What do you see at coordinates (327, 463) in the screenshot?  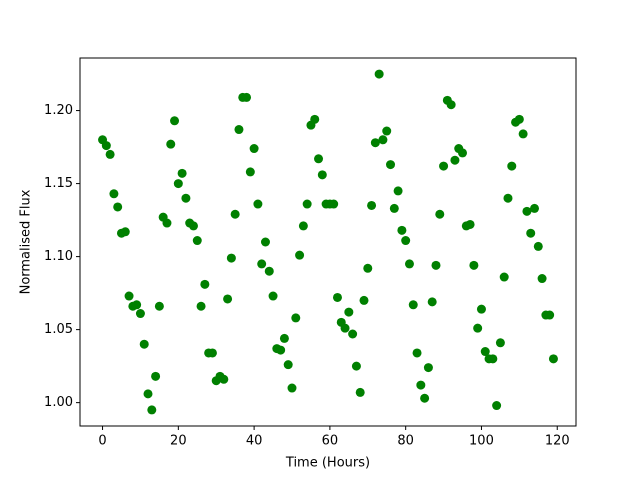 I see `x-axis-label: Time (Hours)` at bounding box center [327, 463].